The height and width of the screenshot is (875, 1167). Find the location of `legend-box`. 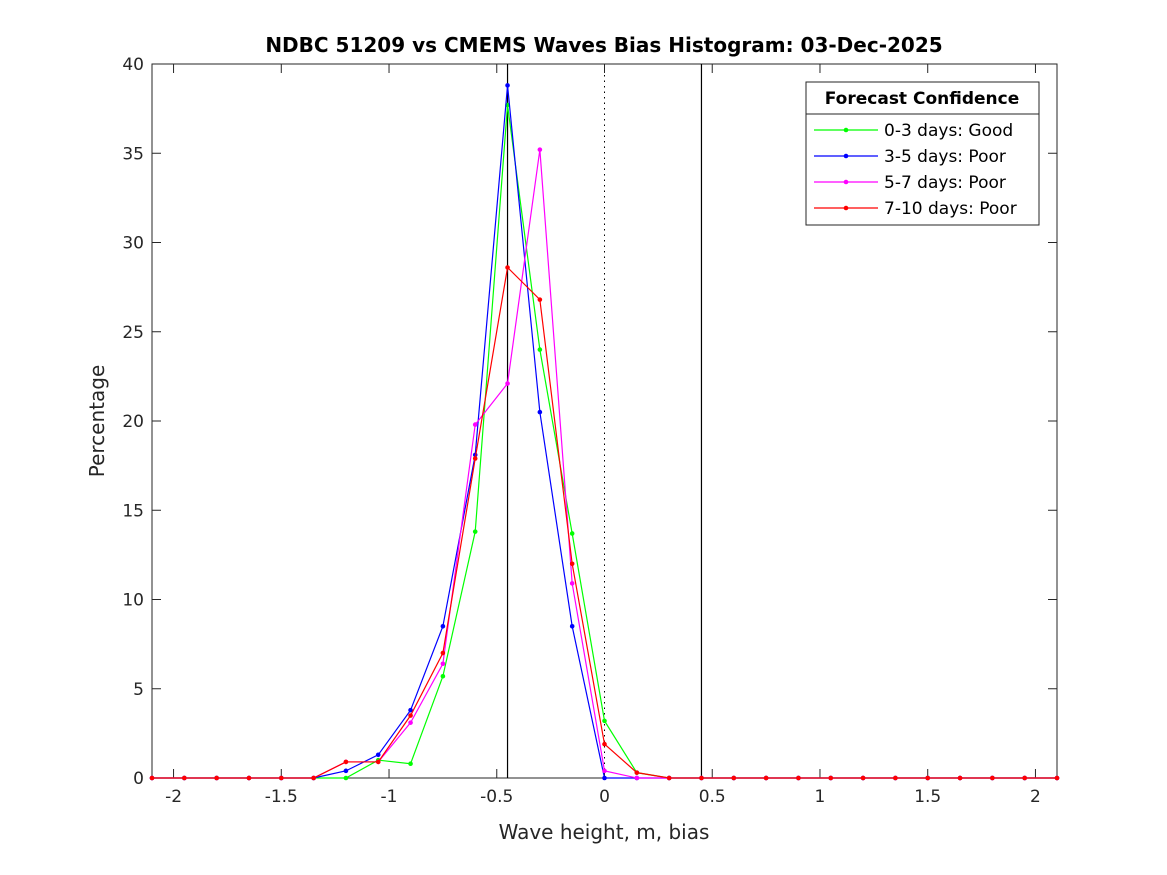

legend-box is located at coordinates (922, 153).